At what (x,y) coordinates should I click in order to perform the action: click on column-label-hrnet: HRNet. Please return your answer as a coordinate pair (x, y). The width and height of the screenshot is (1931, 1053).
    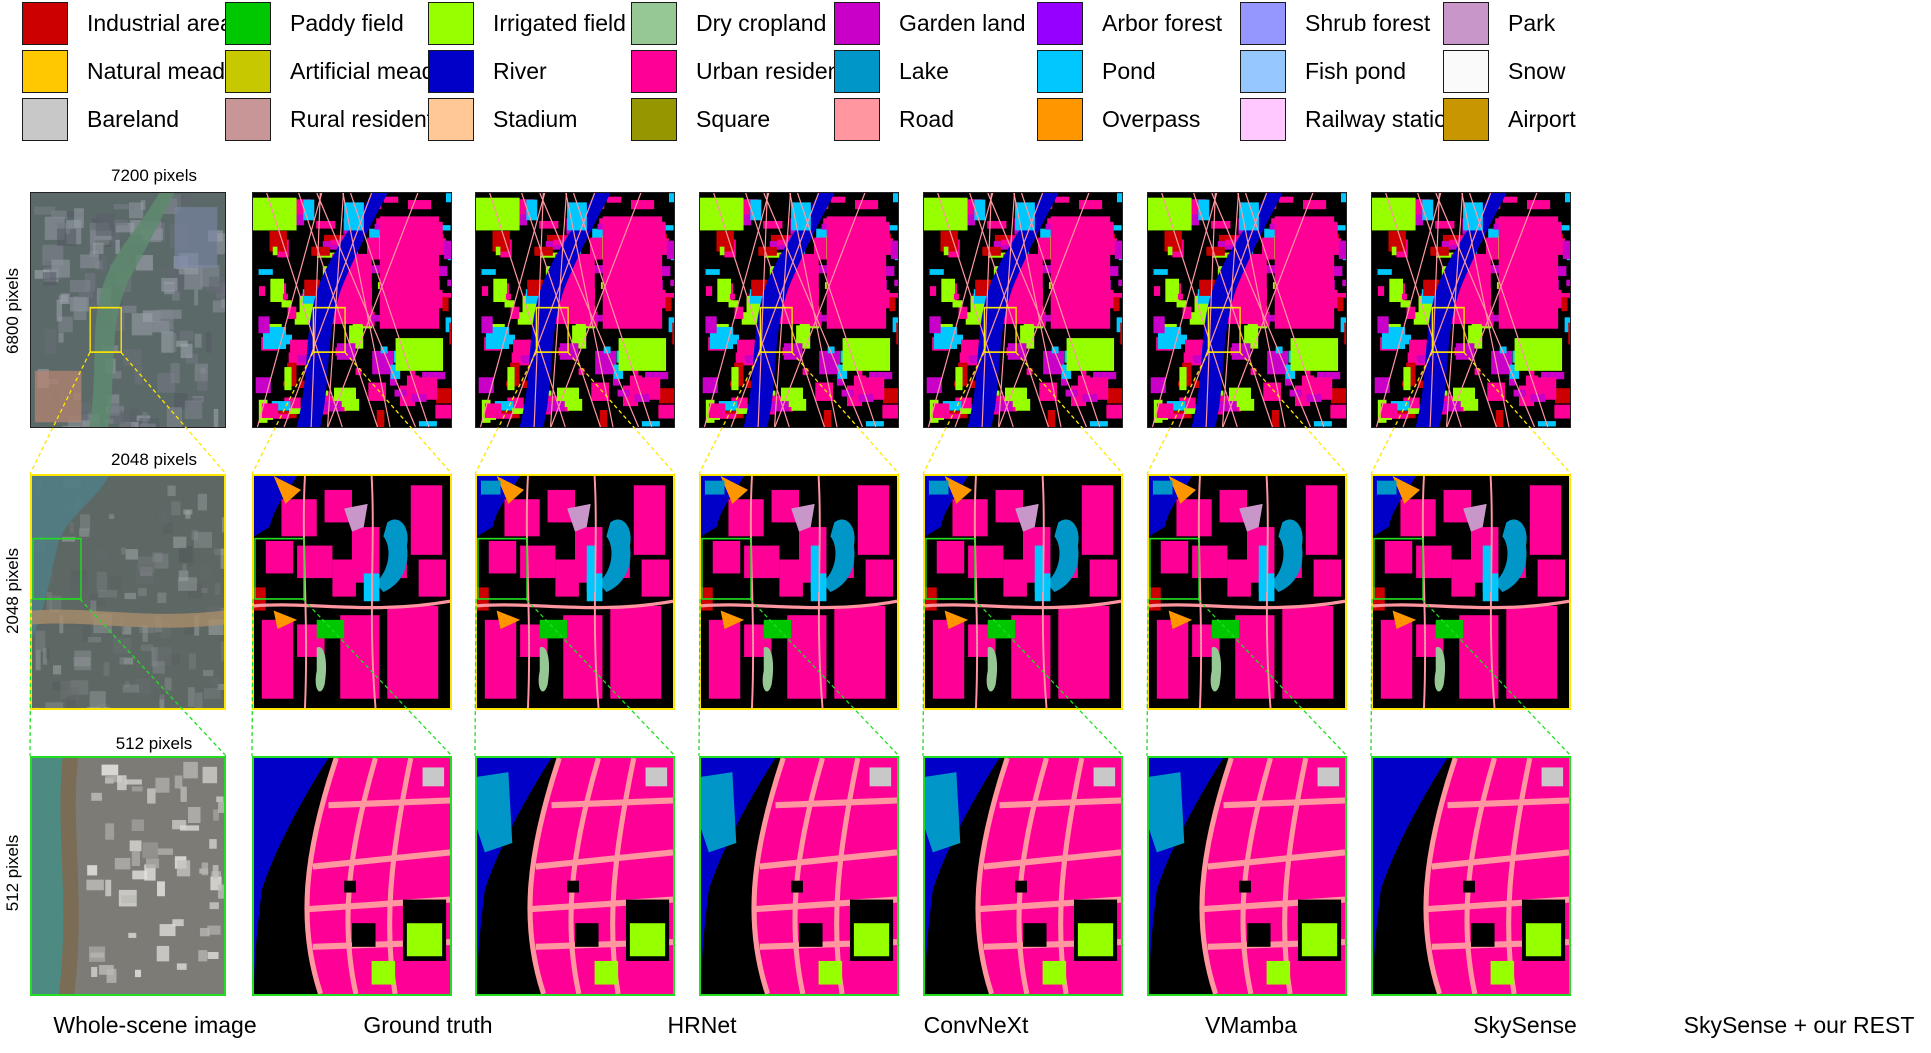
    Looking at the image, I should click on (702, 1025).